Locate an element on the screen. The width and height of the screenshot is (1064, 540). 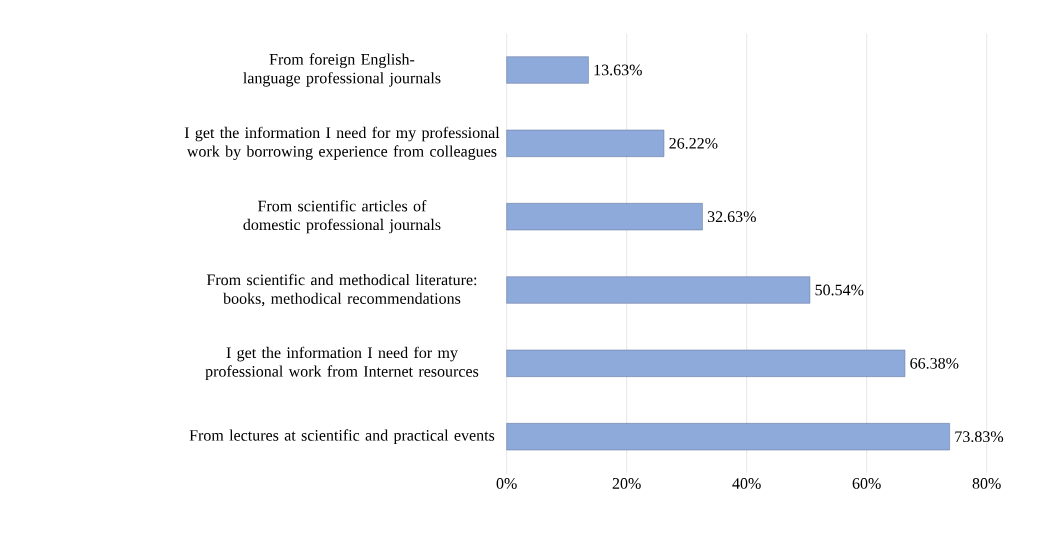
y-tick-label: I get the information I need for my professional work by borrowing experience from colleagues is located at coordinates (342, 143).